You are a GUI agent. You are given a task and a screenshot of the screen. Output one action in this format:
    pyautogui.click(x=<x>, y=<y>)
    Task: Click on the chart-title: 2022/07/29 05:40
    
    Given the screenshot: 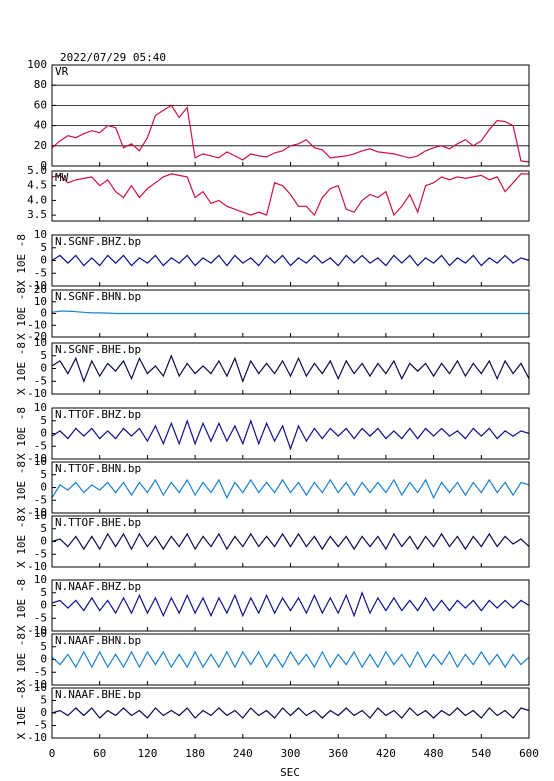 What is the action you would take?
    pyautogui.click(x=113, y=57)
    